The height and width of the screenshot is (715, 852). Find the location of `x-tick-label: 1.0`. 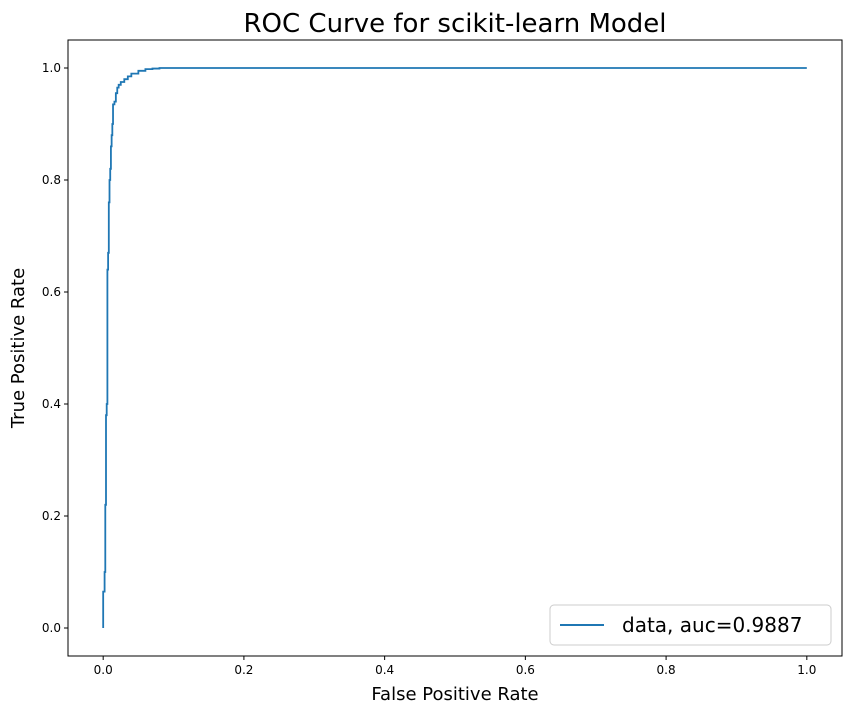

x-tick-label: 1.0 is located at coordinates (806, 670).